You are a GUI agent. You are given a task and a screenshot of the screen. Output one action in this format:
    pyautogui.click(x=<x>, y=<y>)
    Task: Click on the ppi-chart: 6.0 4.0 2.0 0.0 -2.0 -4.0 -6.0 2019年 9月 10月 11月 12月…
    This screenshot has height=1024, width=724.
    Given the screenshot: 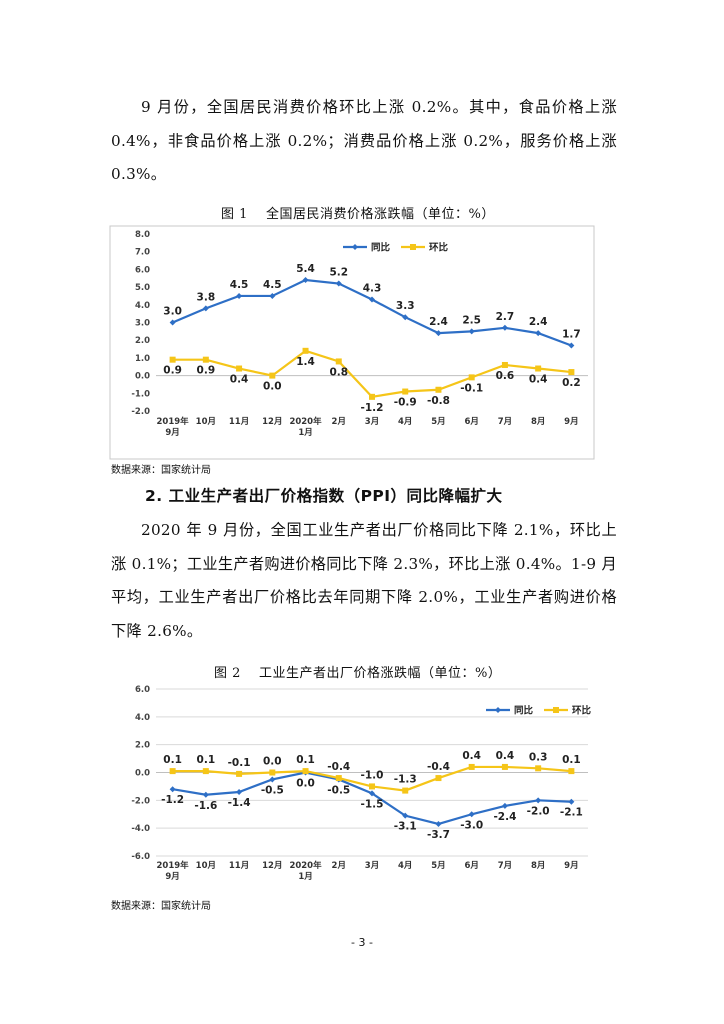 What is the action you would take?
    pyautogui.click(x=361, y=783)
    